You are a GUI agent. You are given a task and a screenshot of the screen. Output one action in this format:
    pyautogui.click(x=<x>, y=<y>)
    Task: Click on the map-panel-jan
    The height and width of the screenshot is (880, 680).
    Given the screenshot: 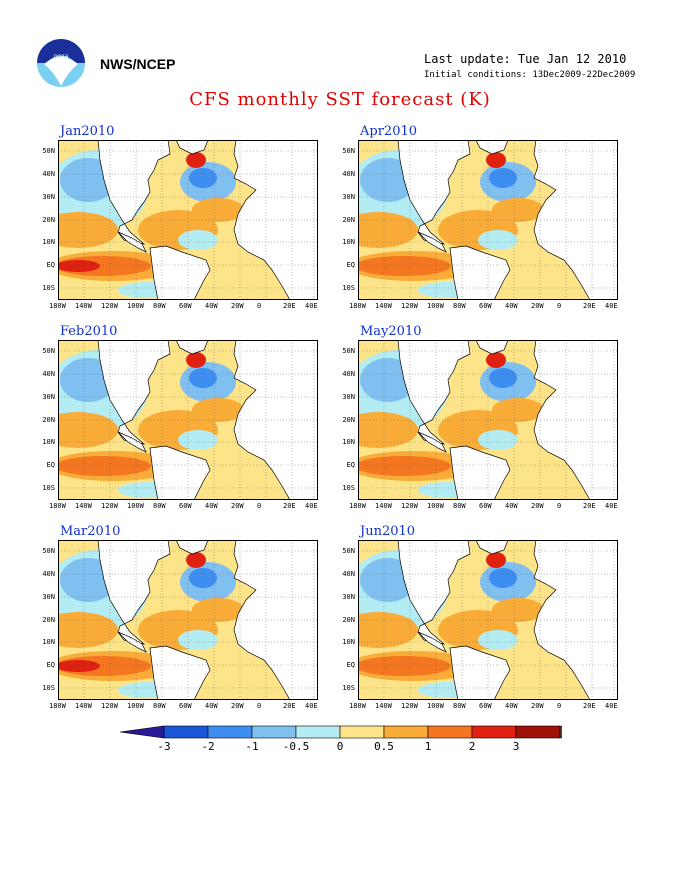 What is the action you would take?
    pyautogui.click(x=188, y=220)
    